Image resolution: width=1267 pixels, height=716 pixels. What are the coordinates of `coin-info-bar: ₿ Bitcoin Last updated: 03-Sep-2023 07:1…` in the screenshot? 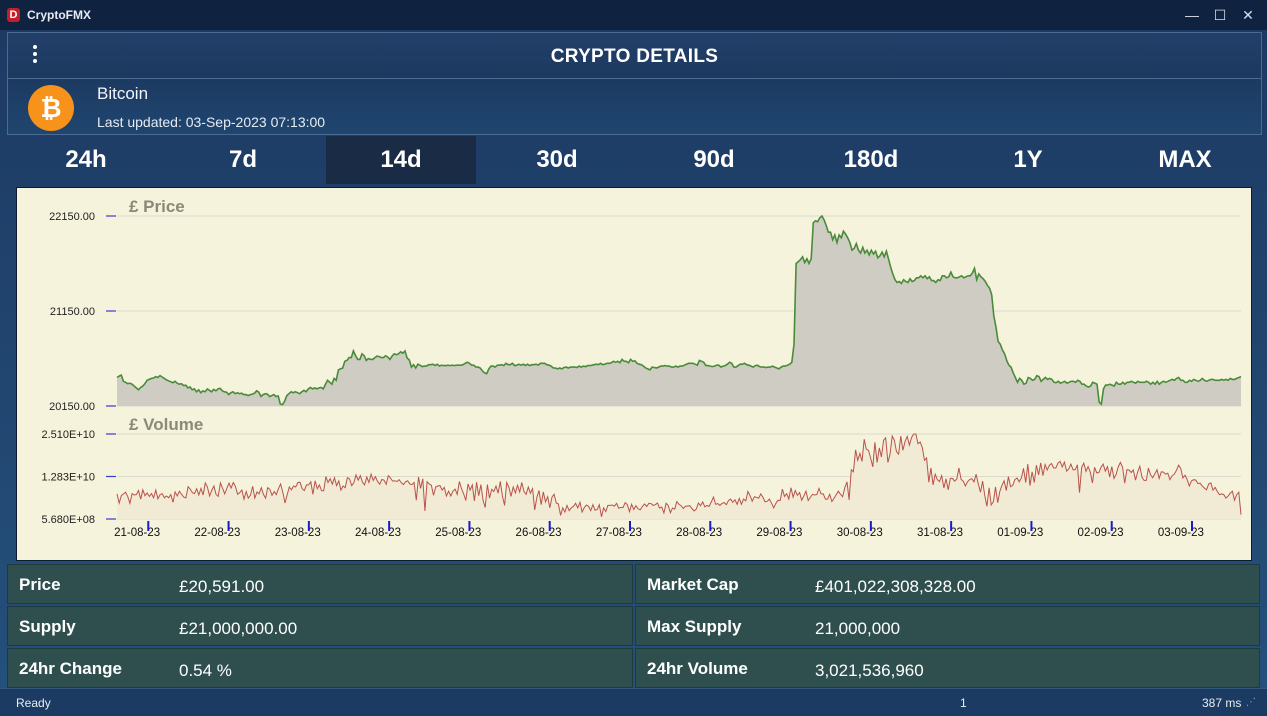 It's located at (634, 106).